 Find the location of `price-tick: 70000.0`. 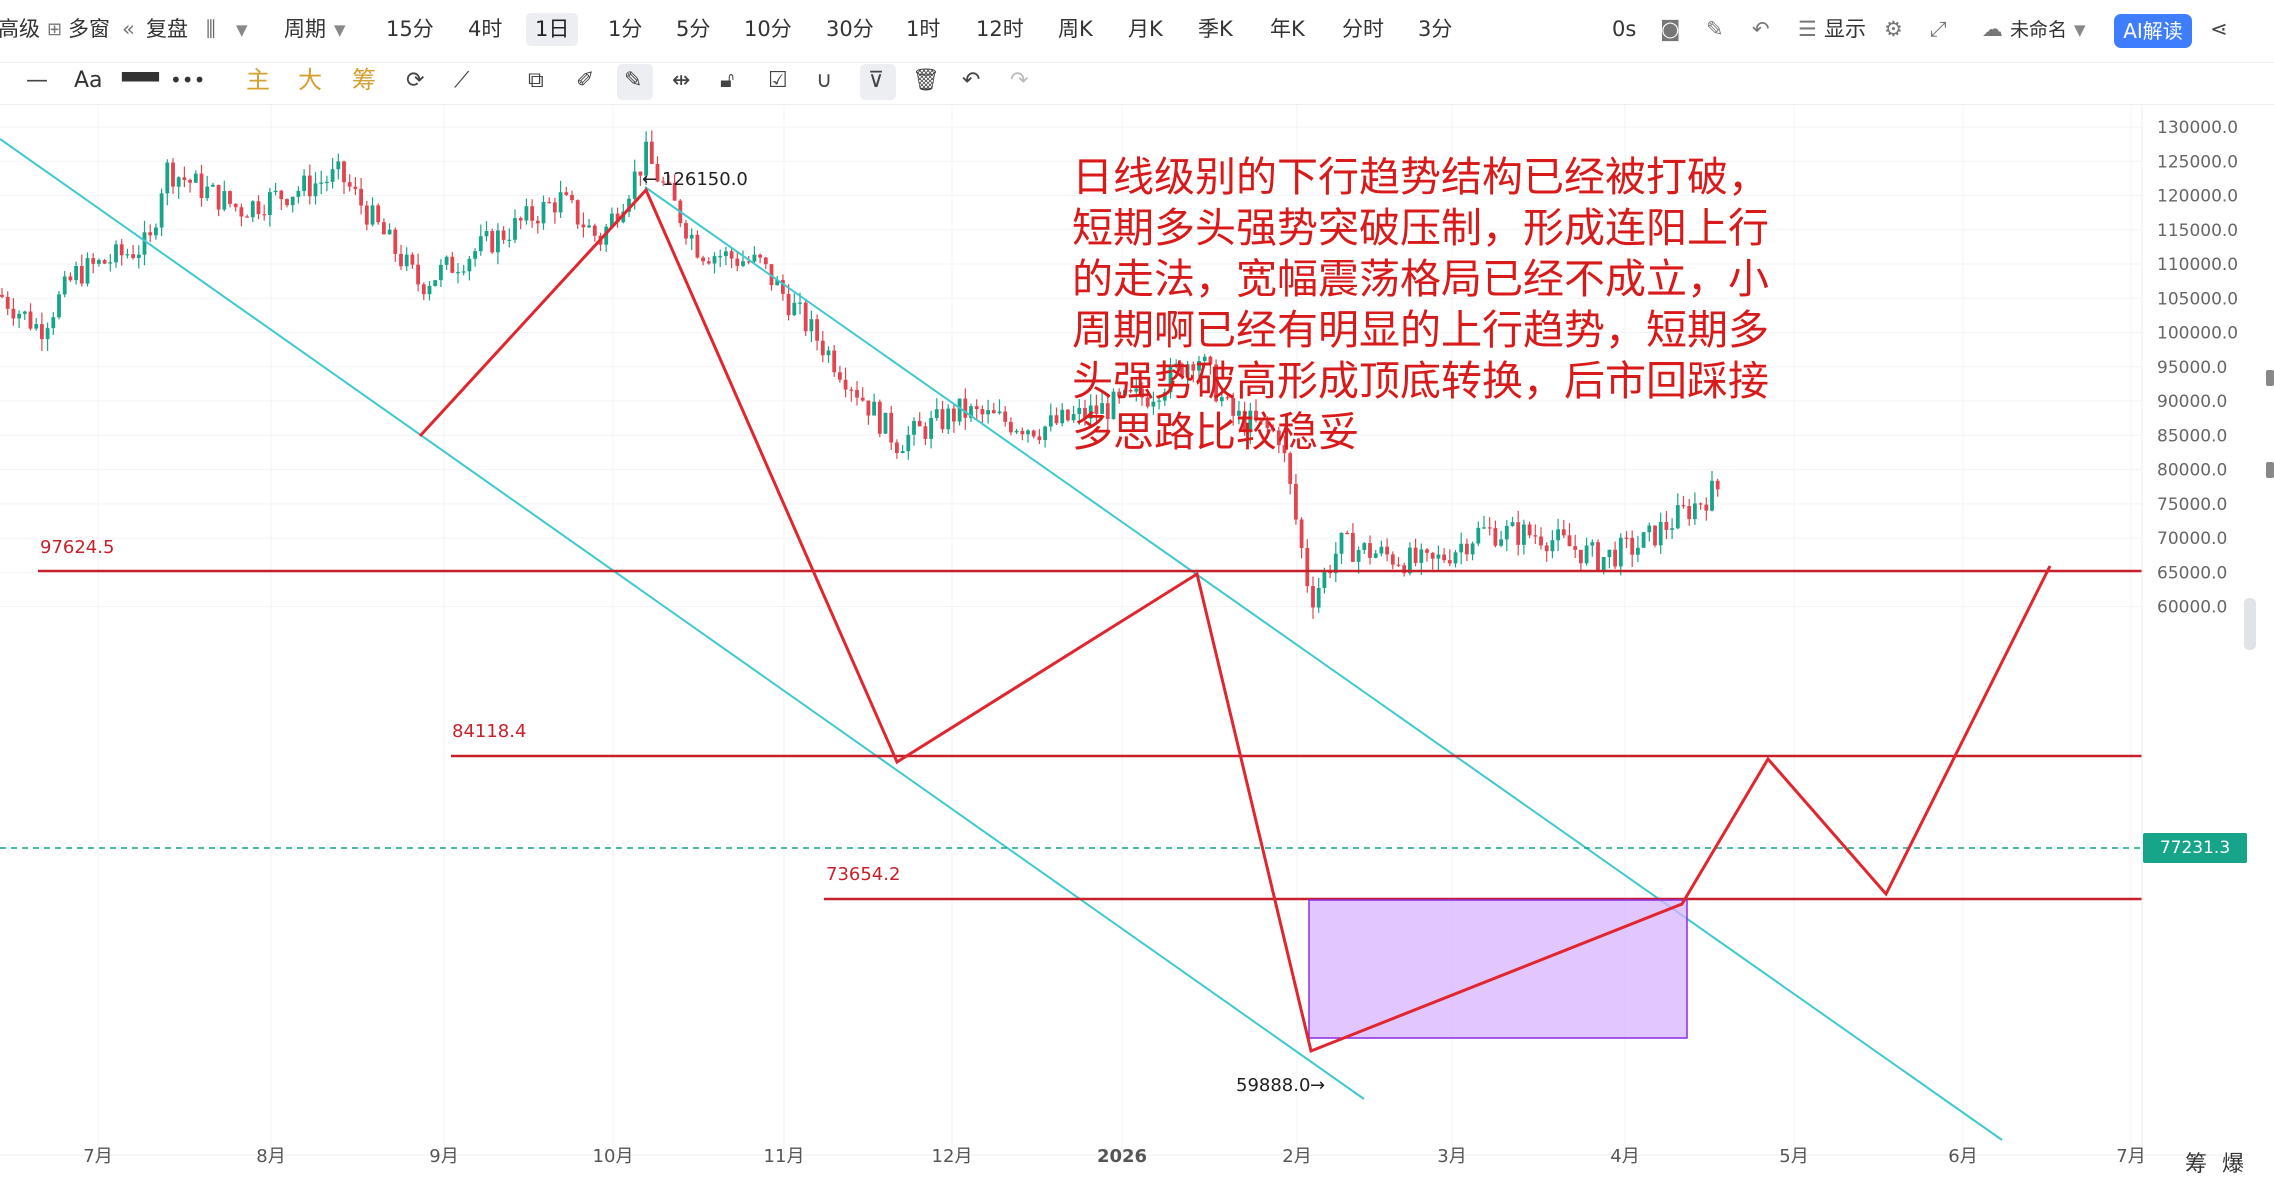

price-tick: 70000.0 is located at coordinates (2192, 539).